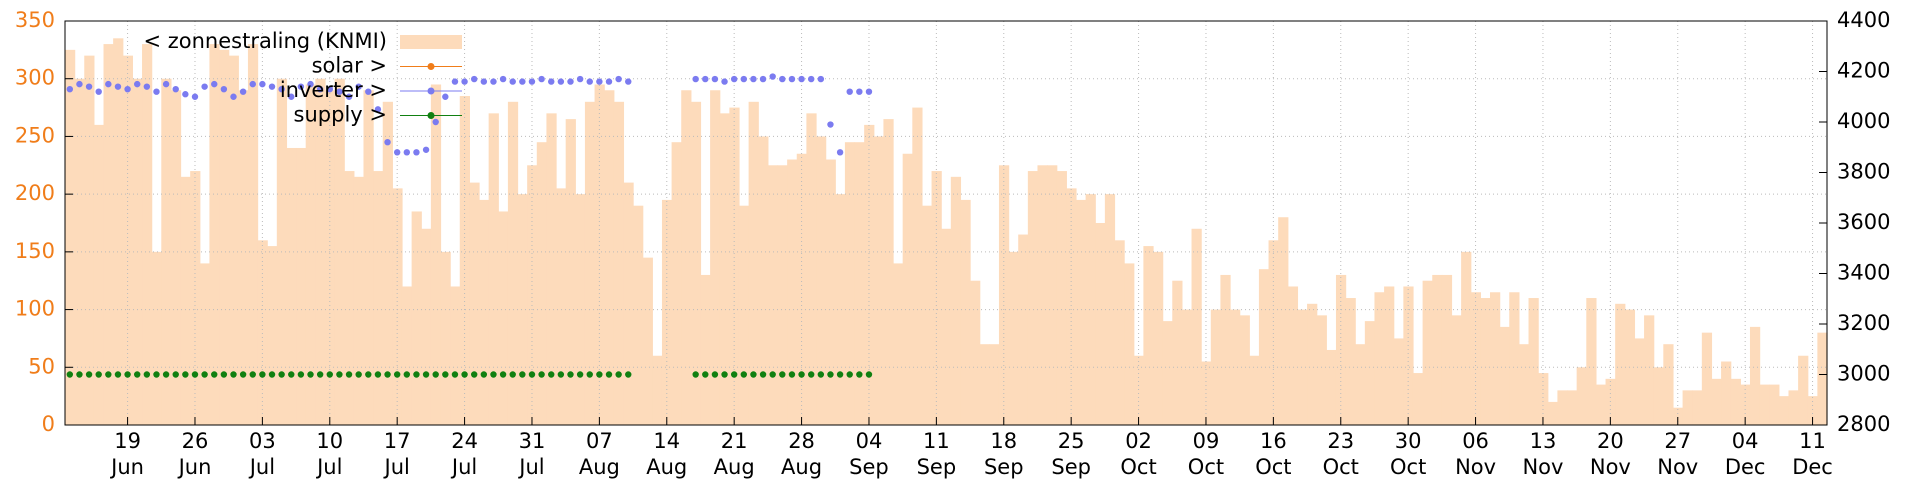 The image size is (1920, 480). What do you see at coordinates (1273, 454) in the screenshot?
I see `x-tick-label: 16 Oct` at bounding box center [1273, 454].